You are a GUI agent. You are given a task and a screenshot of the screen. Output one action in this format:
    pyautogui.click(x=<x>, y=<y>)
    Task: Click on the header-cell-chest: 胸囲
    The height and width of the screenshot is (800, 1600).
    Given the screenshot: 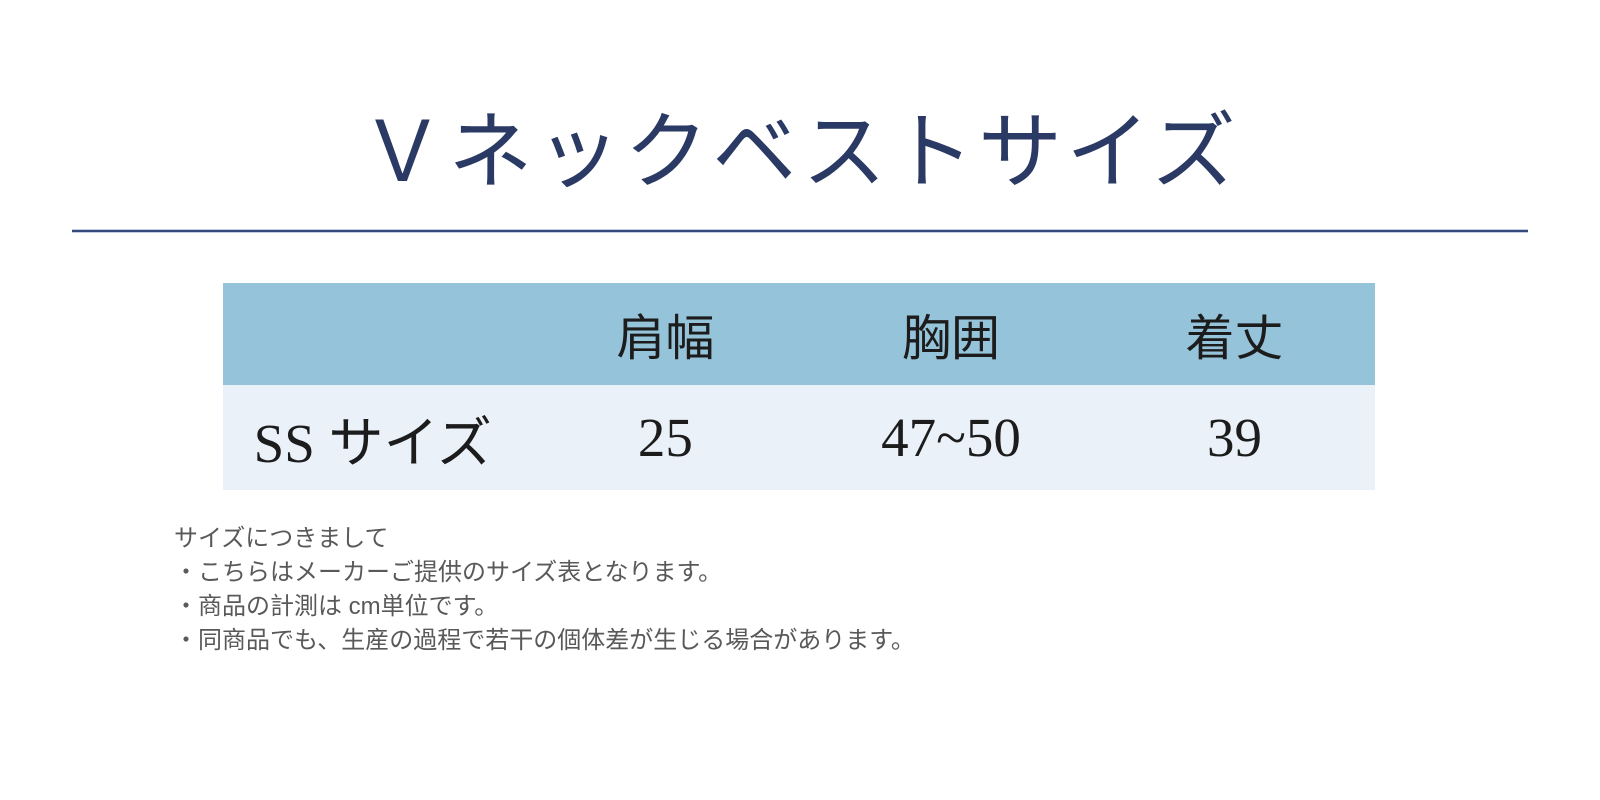 What is the action you would take?
    pyautogui.click(x=951, y=334)
    